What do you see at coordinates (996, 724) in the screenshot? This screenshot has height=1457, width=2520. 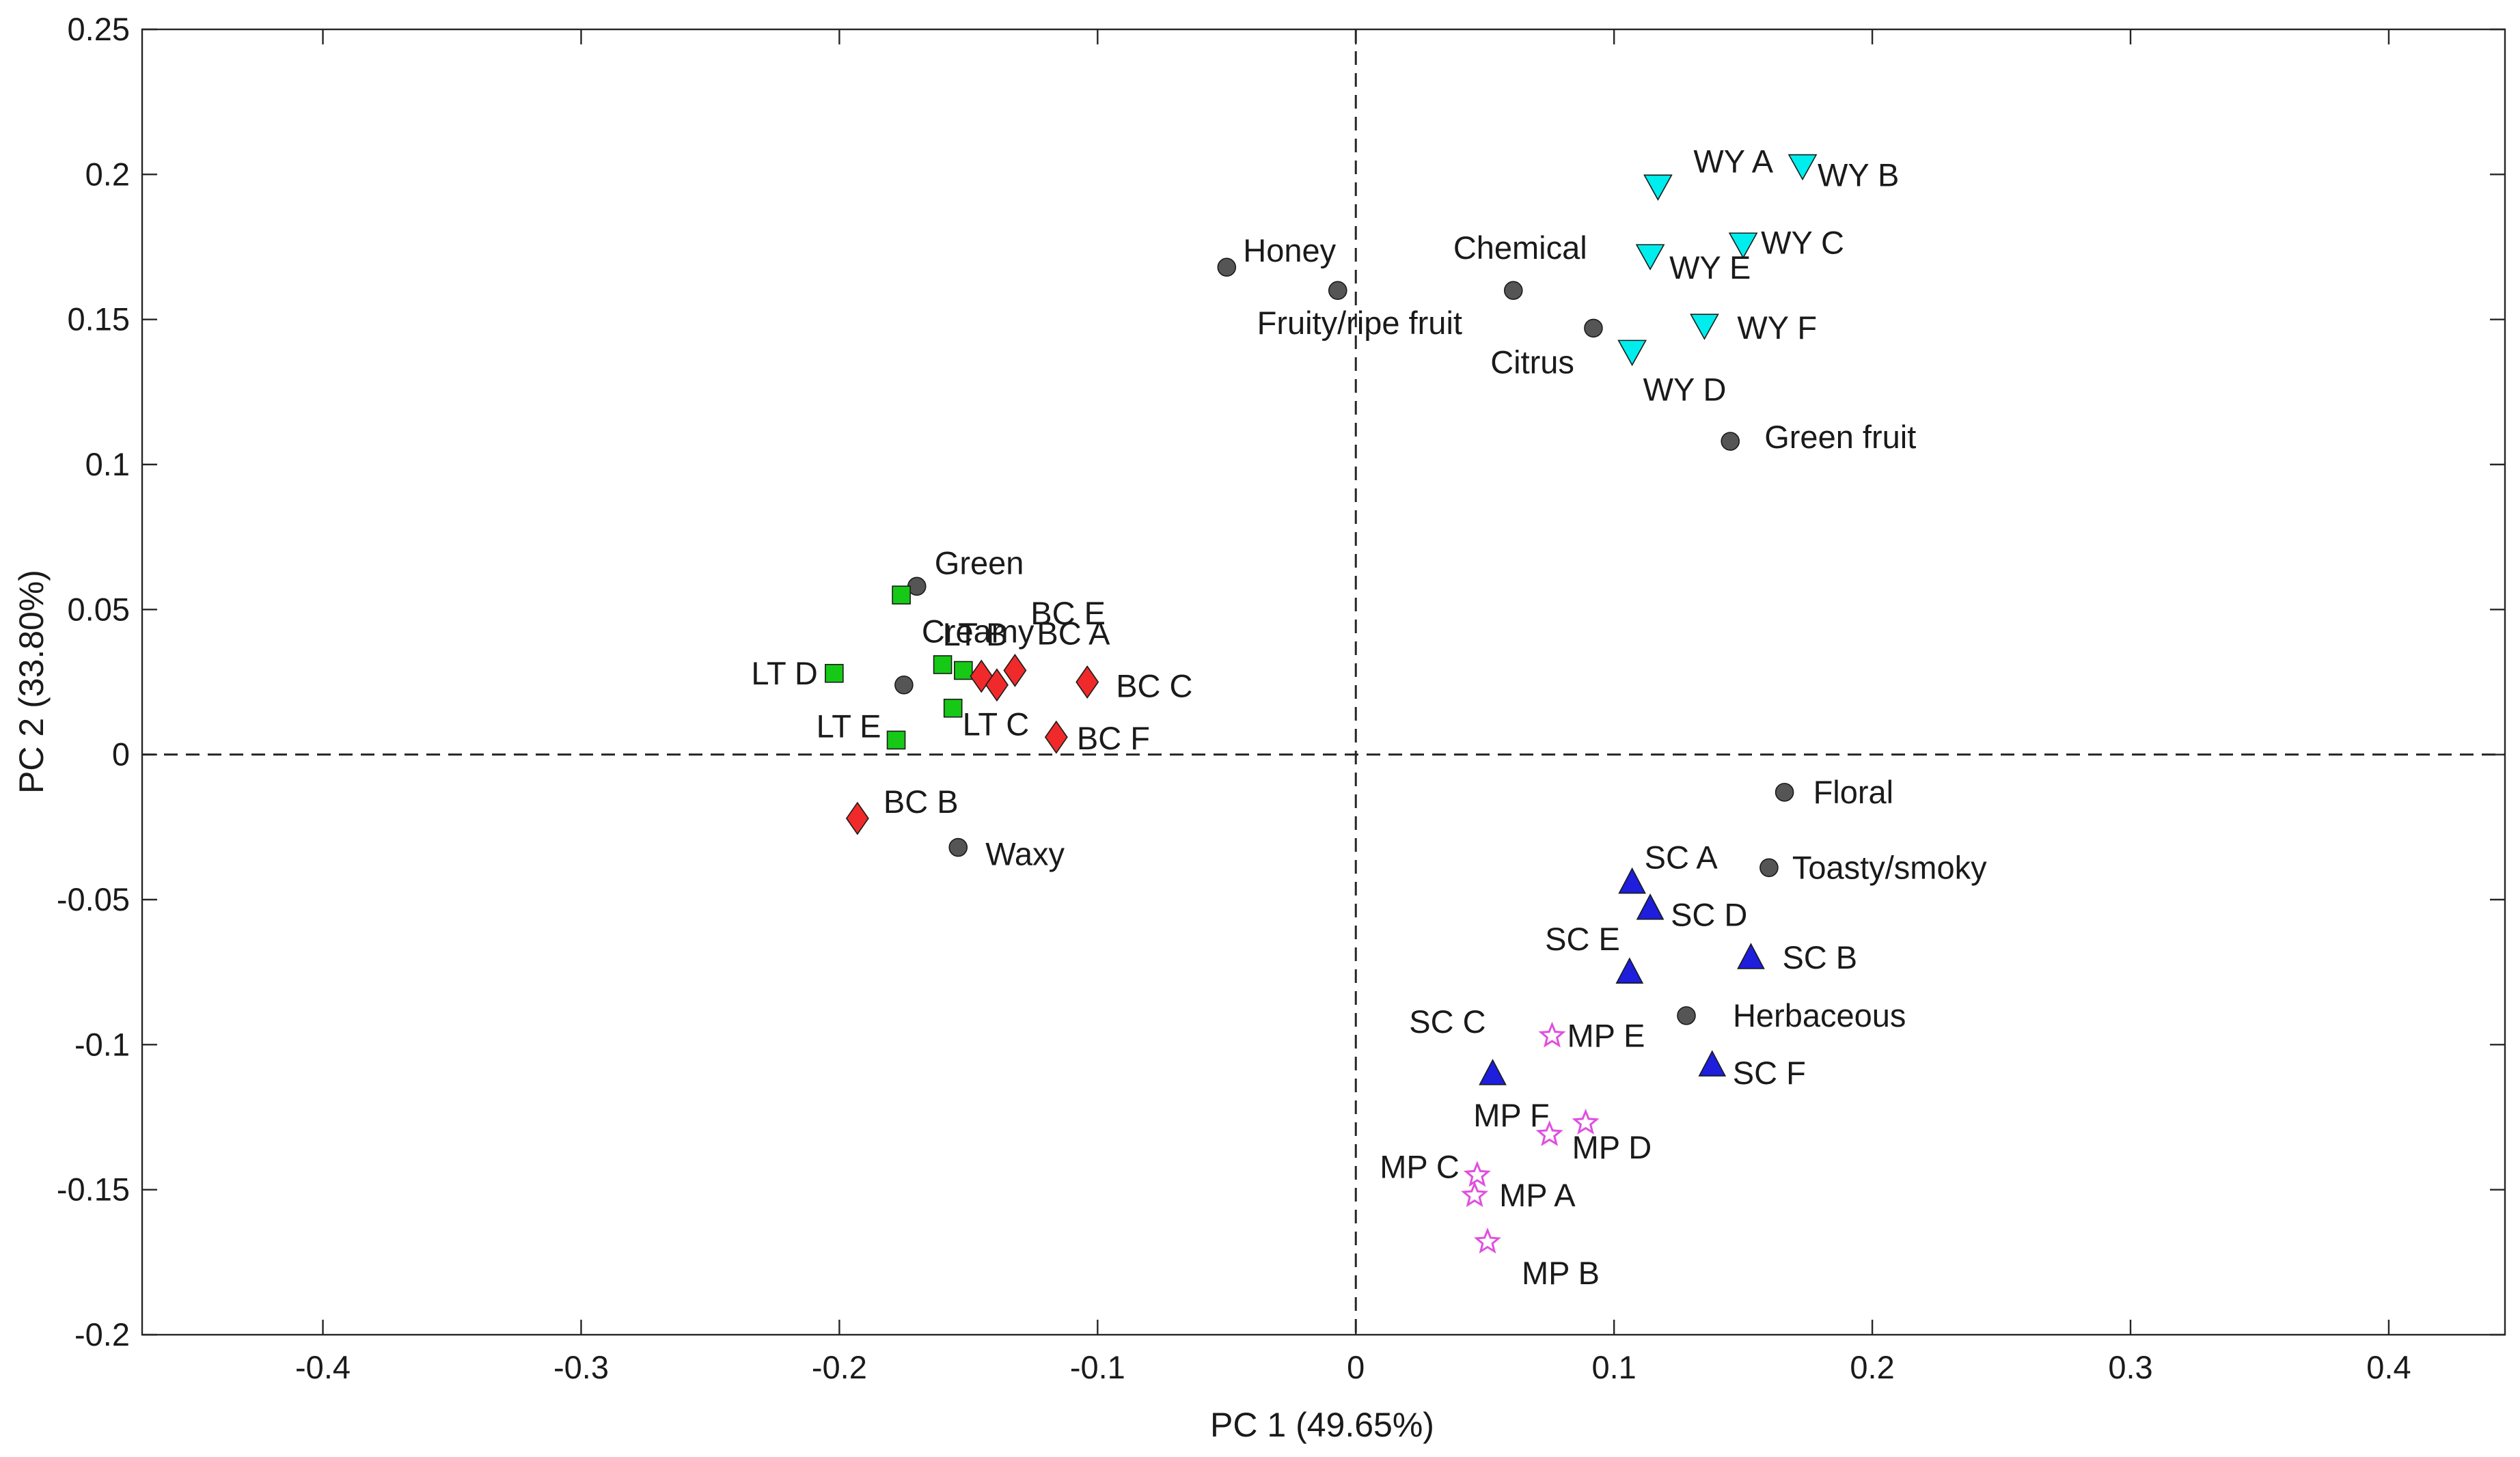 I see `label-lt-c: LT C` at bounding box center [996, 724].